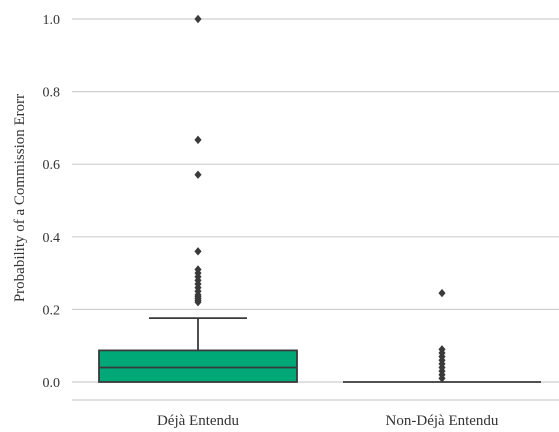 Image resolution: width=559 pixels, height=432 pixels. What do you see at coordinates (328, 421) in the screenshot?
I see `x-category-labels: Déjà Entendu Non-Déjà Entendu` at bounding box center [328, 421].